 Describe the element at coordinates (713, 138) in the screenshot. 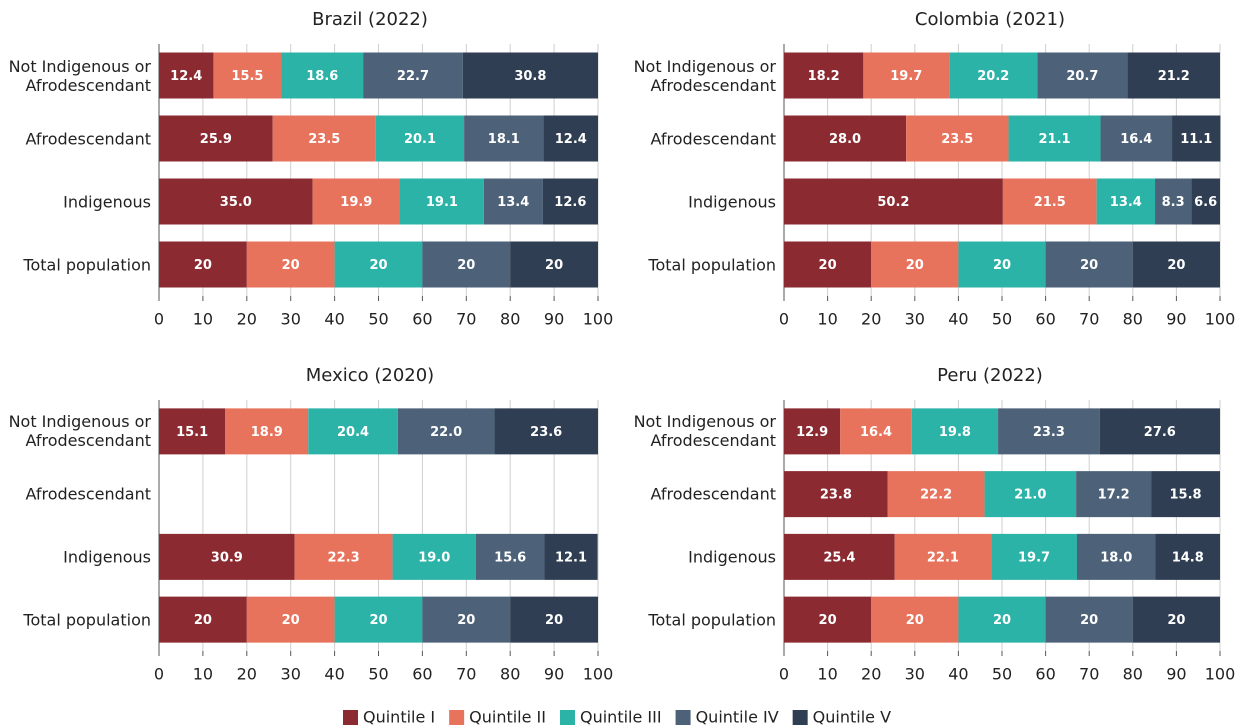

I see `y-tick-label: Afrodescendant` at that location.